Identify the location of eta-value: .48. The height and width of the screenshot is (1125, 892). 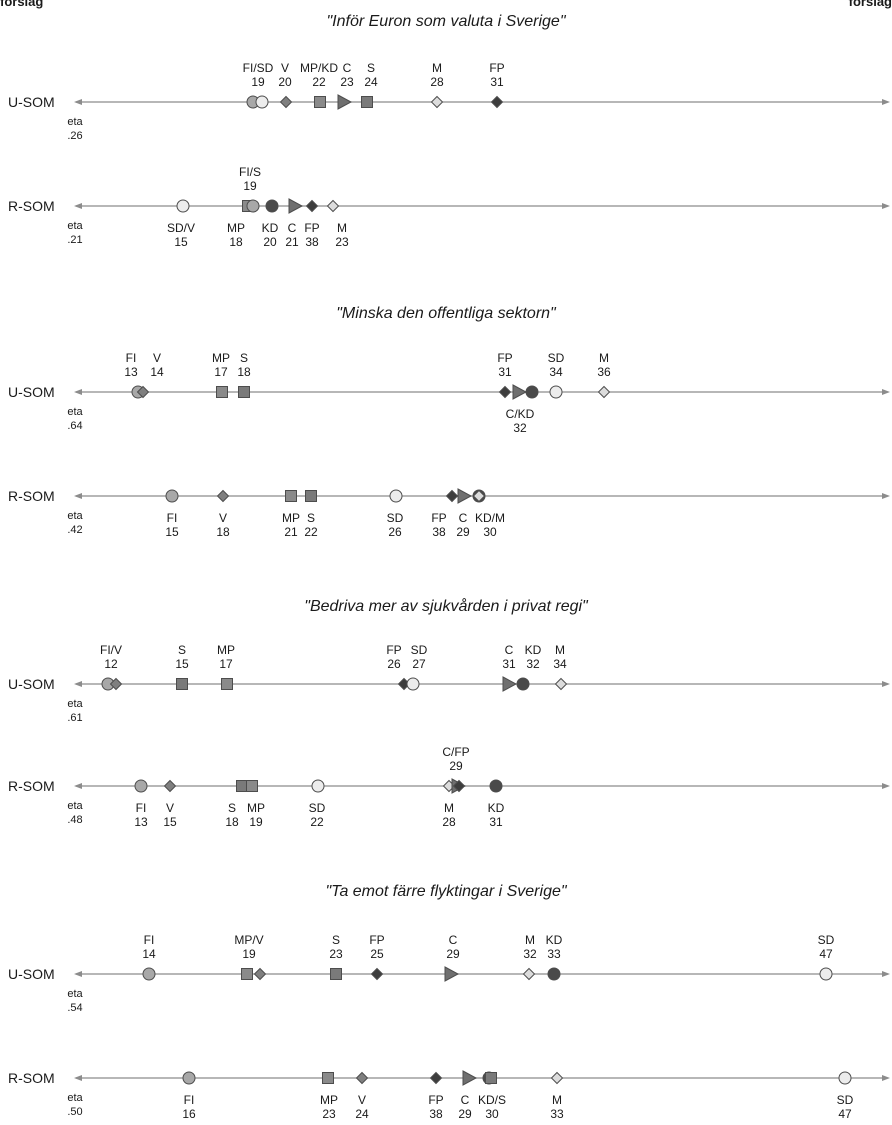
(74, 820).